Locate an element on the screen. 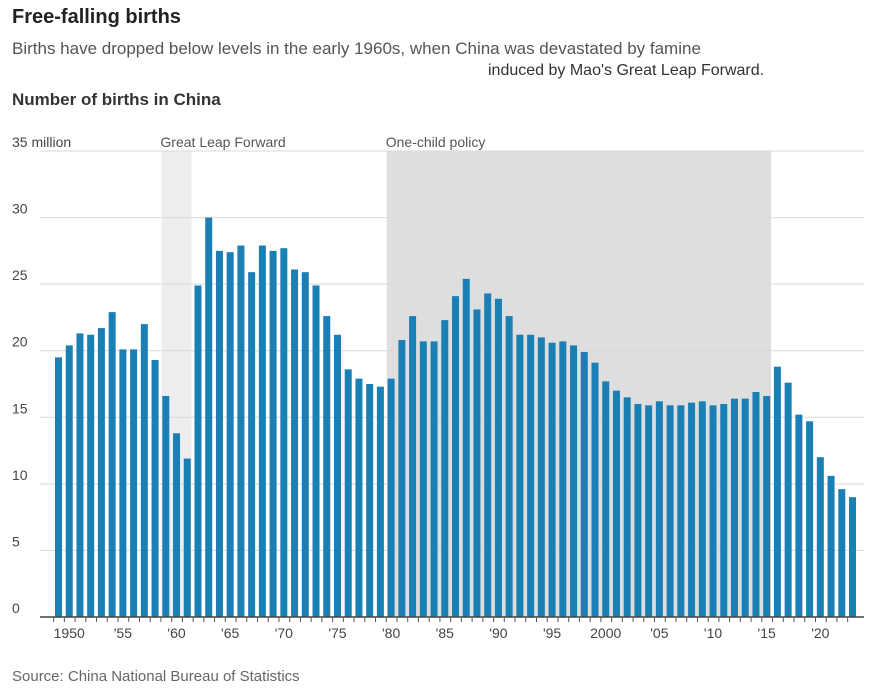  x-tick-label: '85 is located at coordinates (445, 633).